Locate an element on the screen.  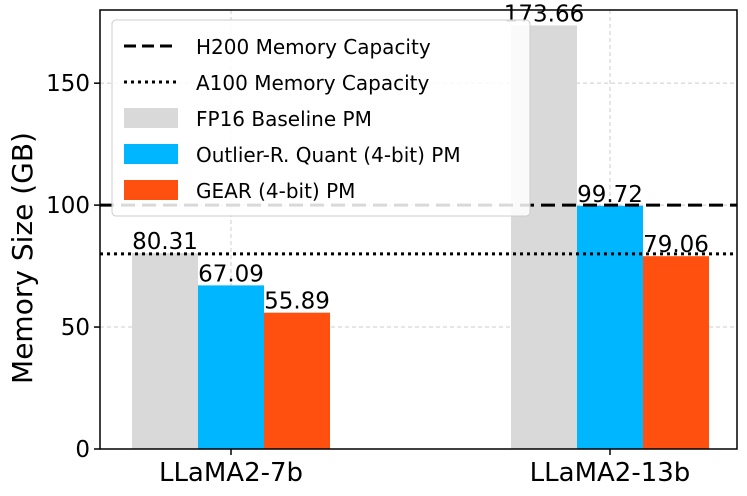
data-label-0-0: 80.31 is located at coordinates (165, 242).